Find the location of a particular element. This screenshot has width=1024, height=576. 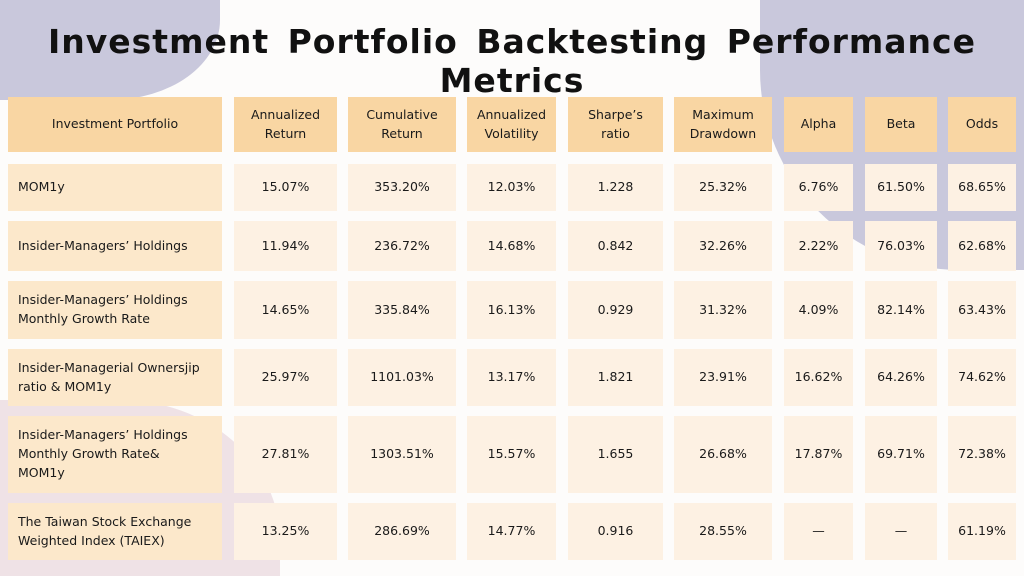

header-cell: Investment Portfolio is located at coordinates (115, 124).